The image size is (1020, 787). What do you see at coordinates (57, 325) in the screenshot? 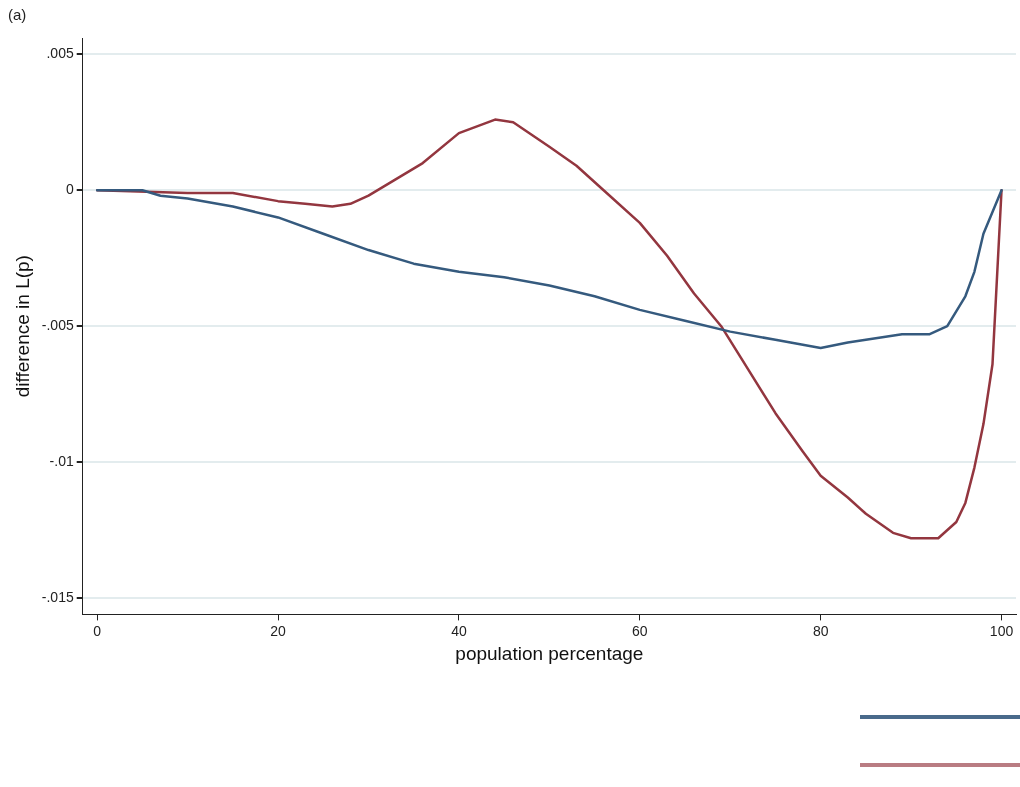
I see `y-tick-label: -.005` at bounding box center [57, 325].